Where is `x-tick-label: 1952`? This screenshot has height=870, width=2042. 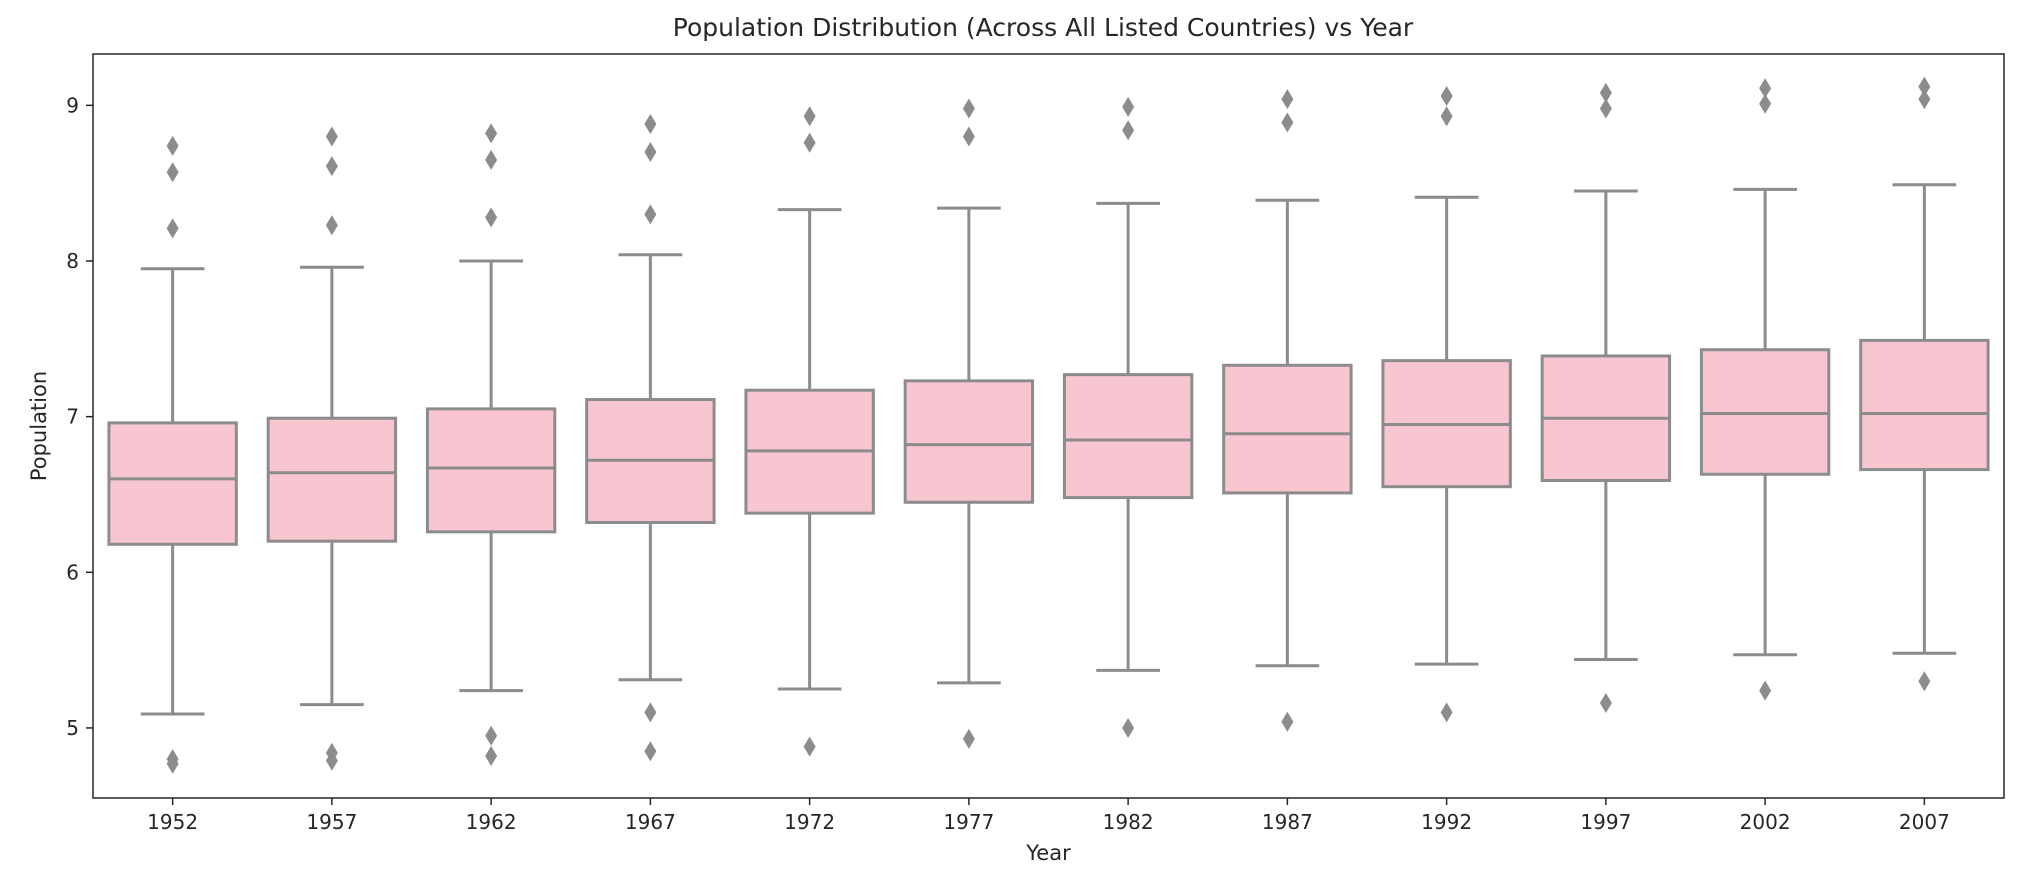 x-tick-label: 1952 is located at coordinates (172, 822).